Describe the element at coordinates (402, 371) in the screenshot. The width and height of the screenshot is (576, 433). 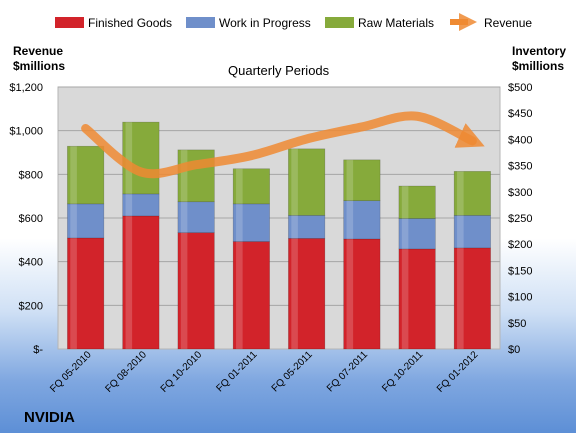
I see `category-label: FQ 10-2011` at that location.